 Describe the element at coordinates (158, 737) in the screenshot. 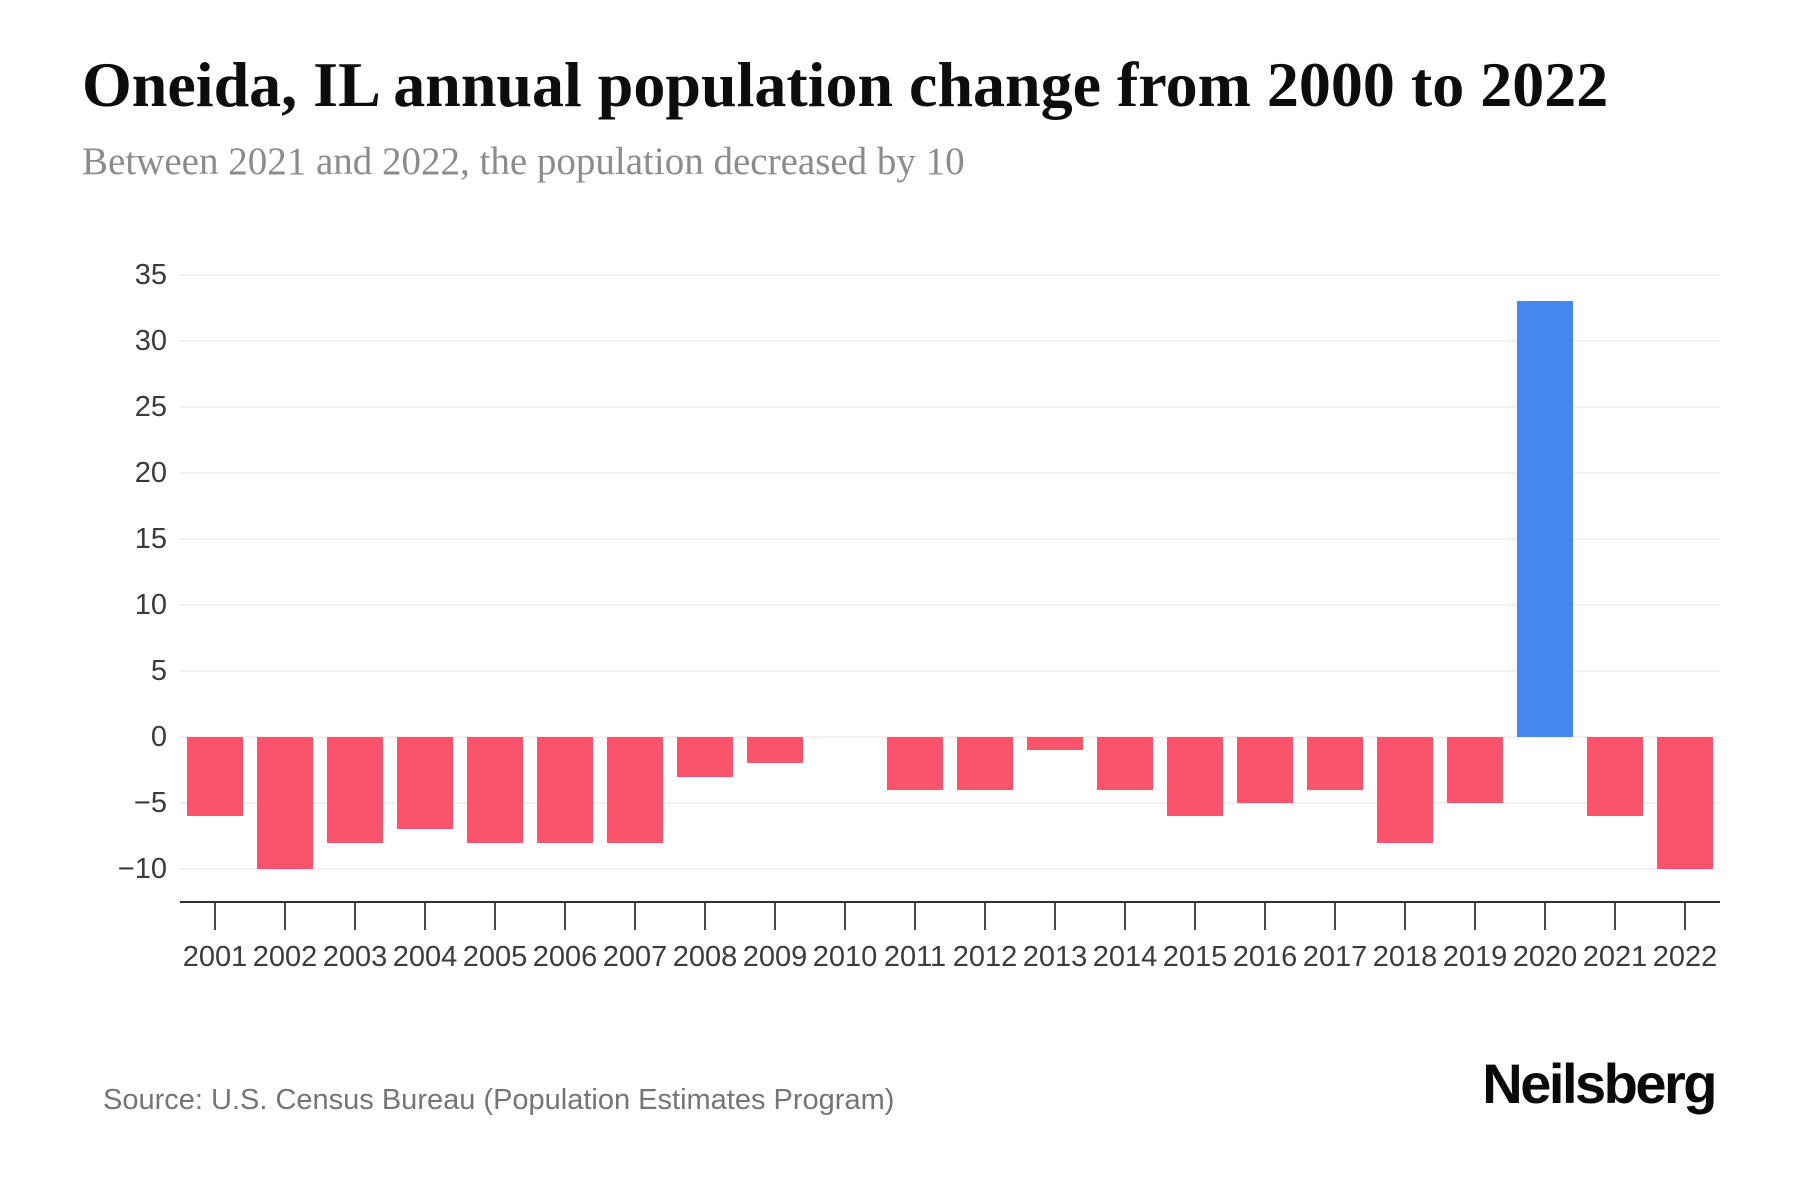

I see `y-tick-label-0: 0` at that location.